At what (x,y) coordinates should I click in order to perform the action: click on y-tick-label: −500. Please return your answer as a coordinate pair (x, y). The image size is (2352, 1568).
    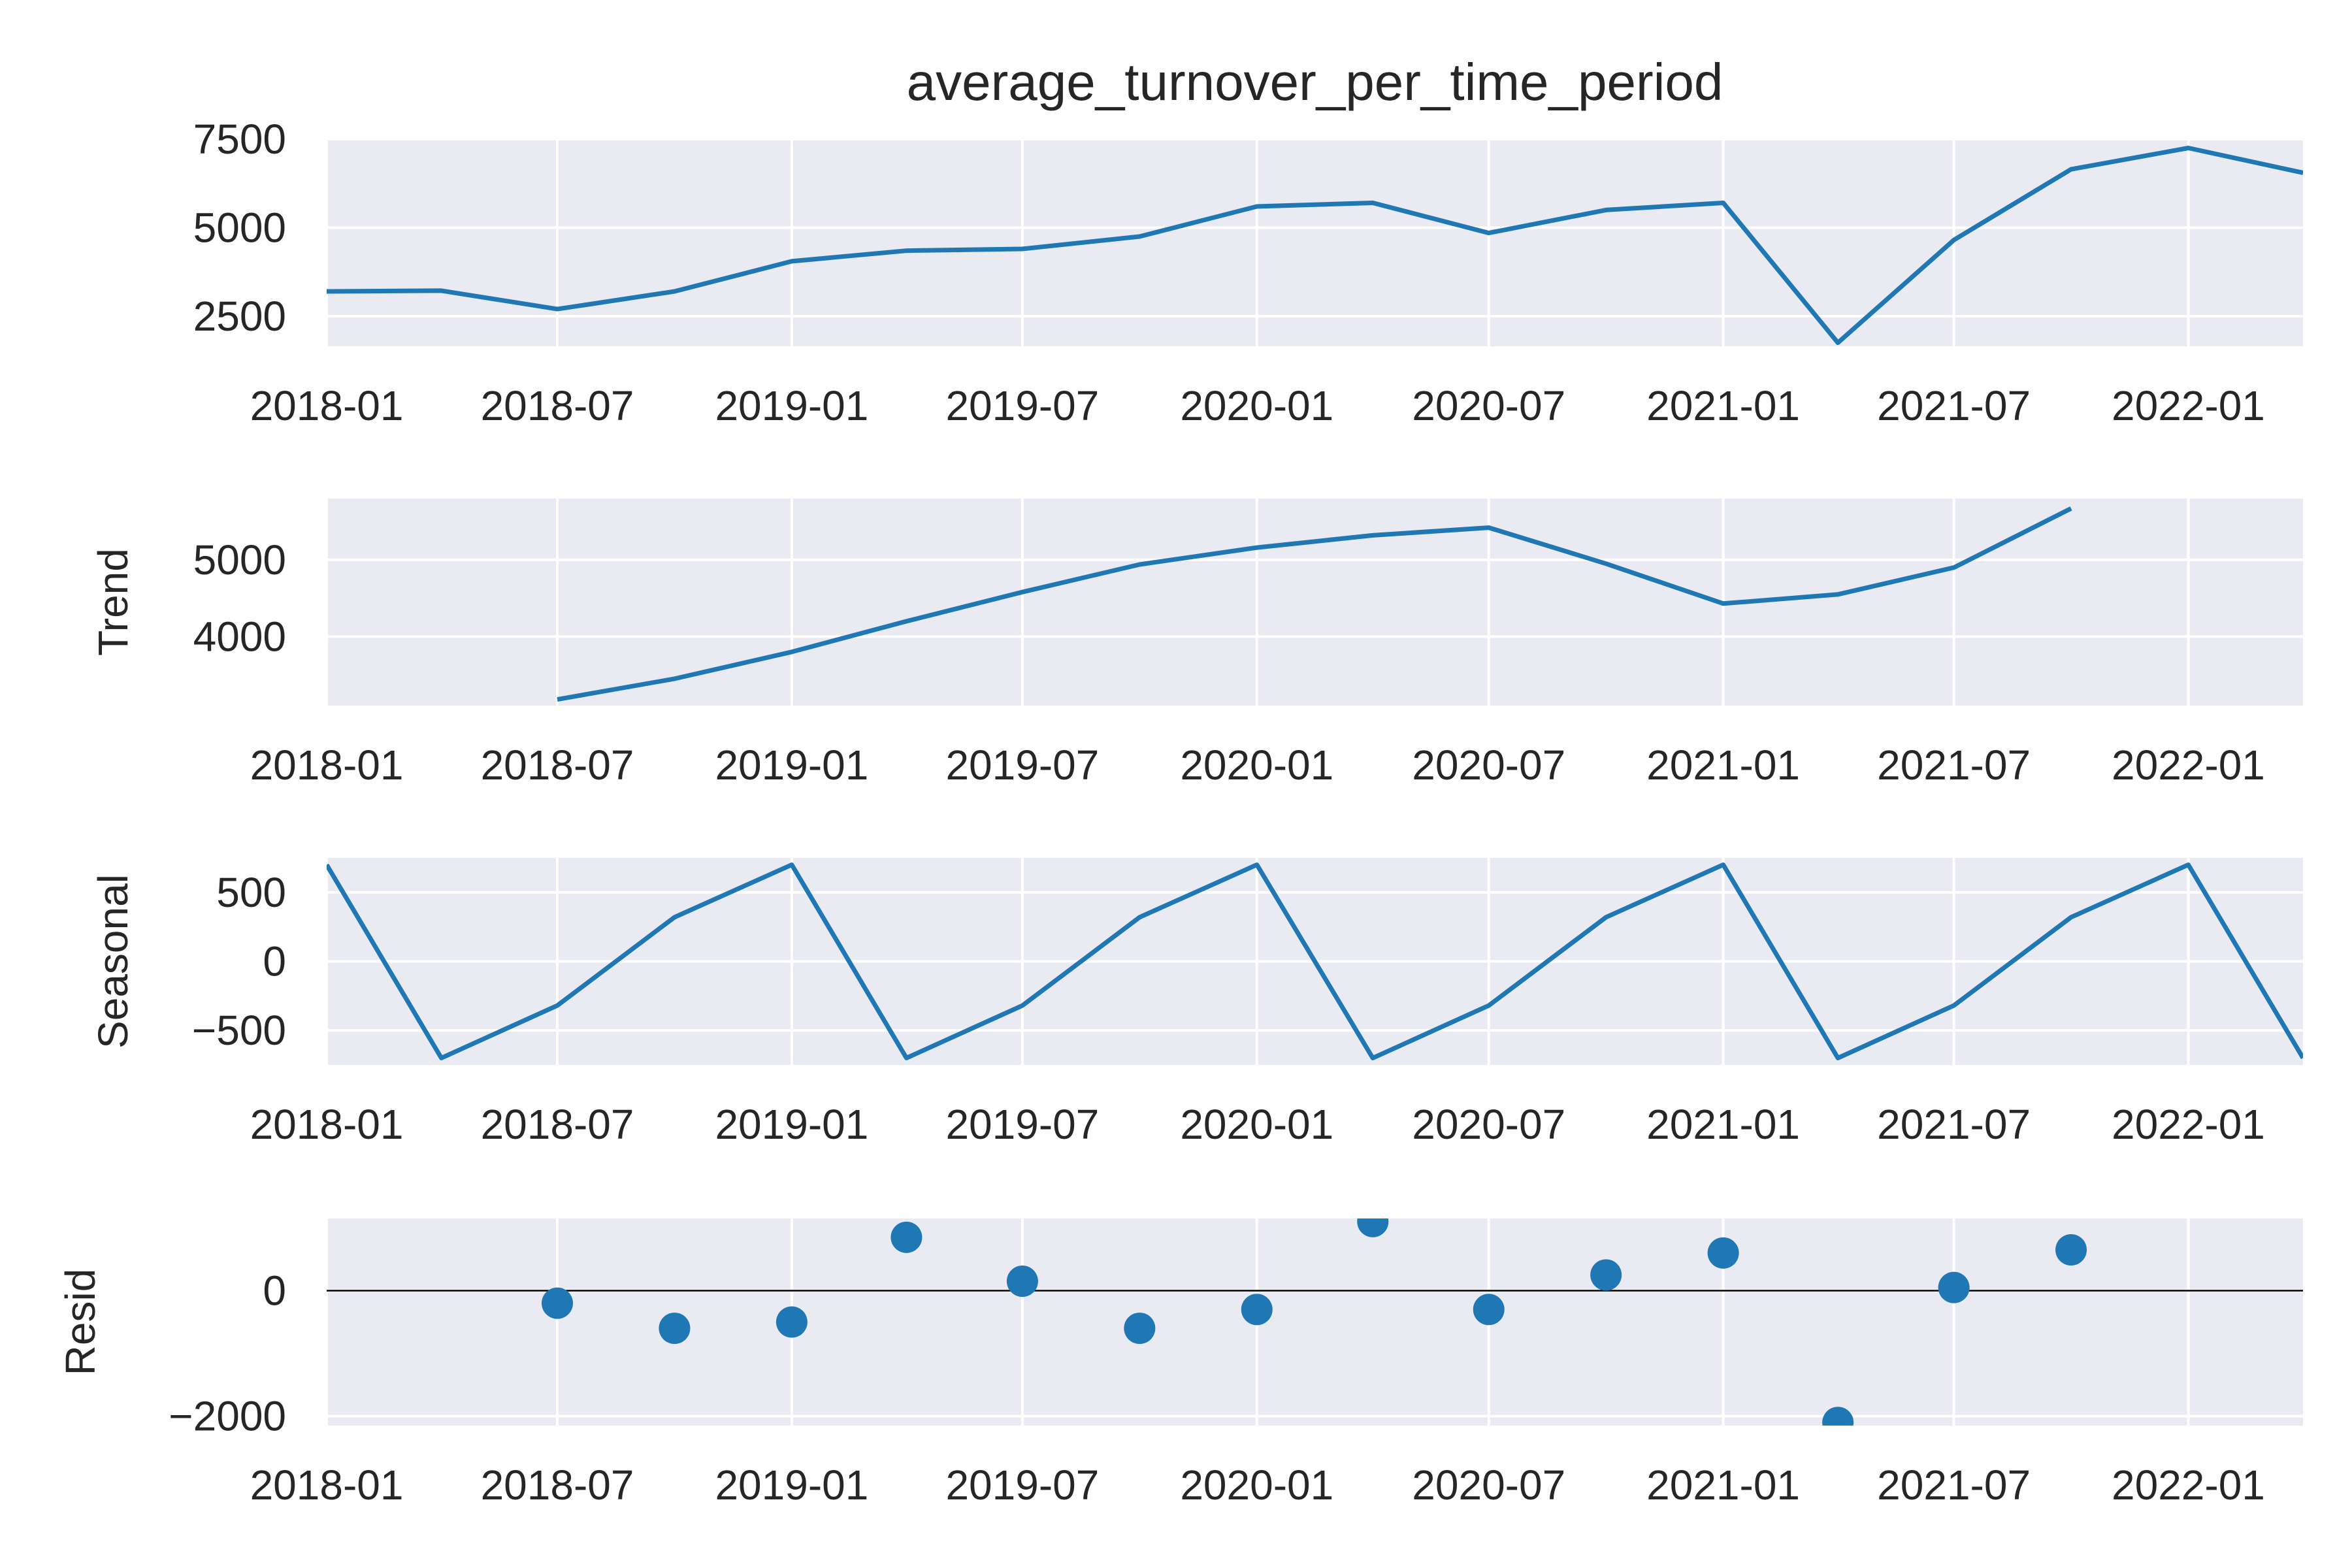
    Looking at the image, I should click on (239, 1030).